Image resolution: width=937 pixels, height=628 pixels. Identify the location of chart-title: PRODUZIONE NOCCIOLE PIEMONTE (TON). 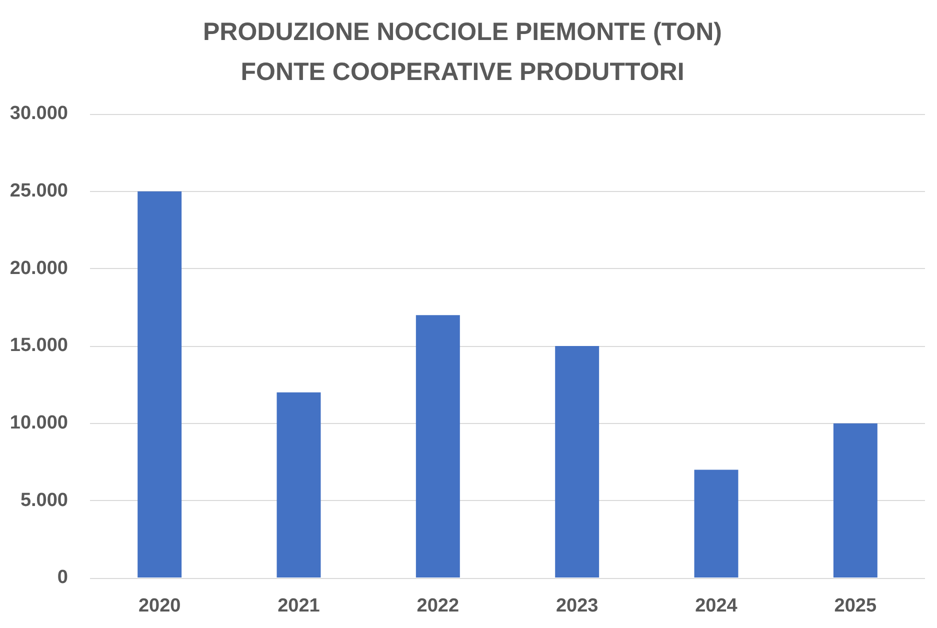
(462, 32).